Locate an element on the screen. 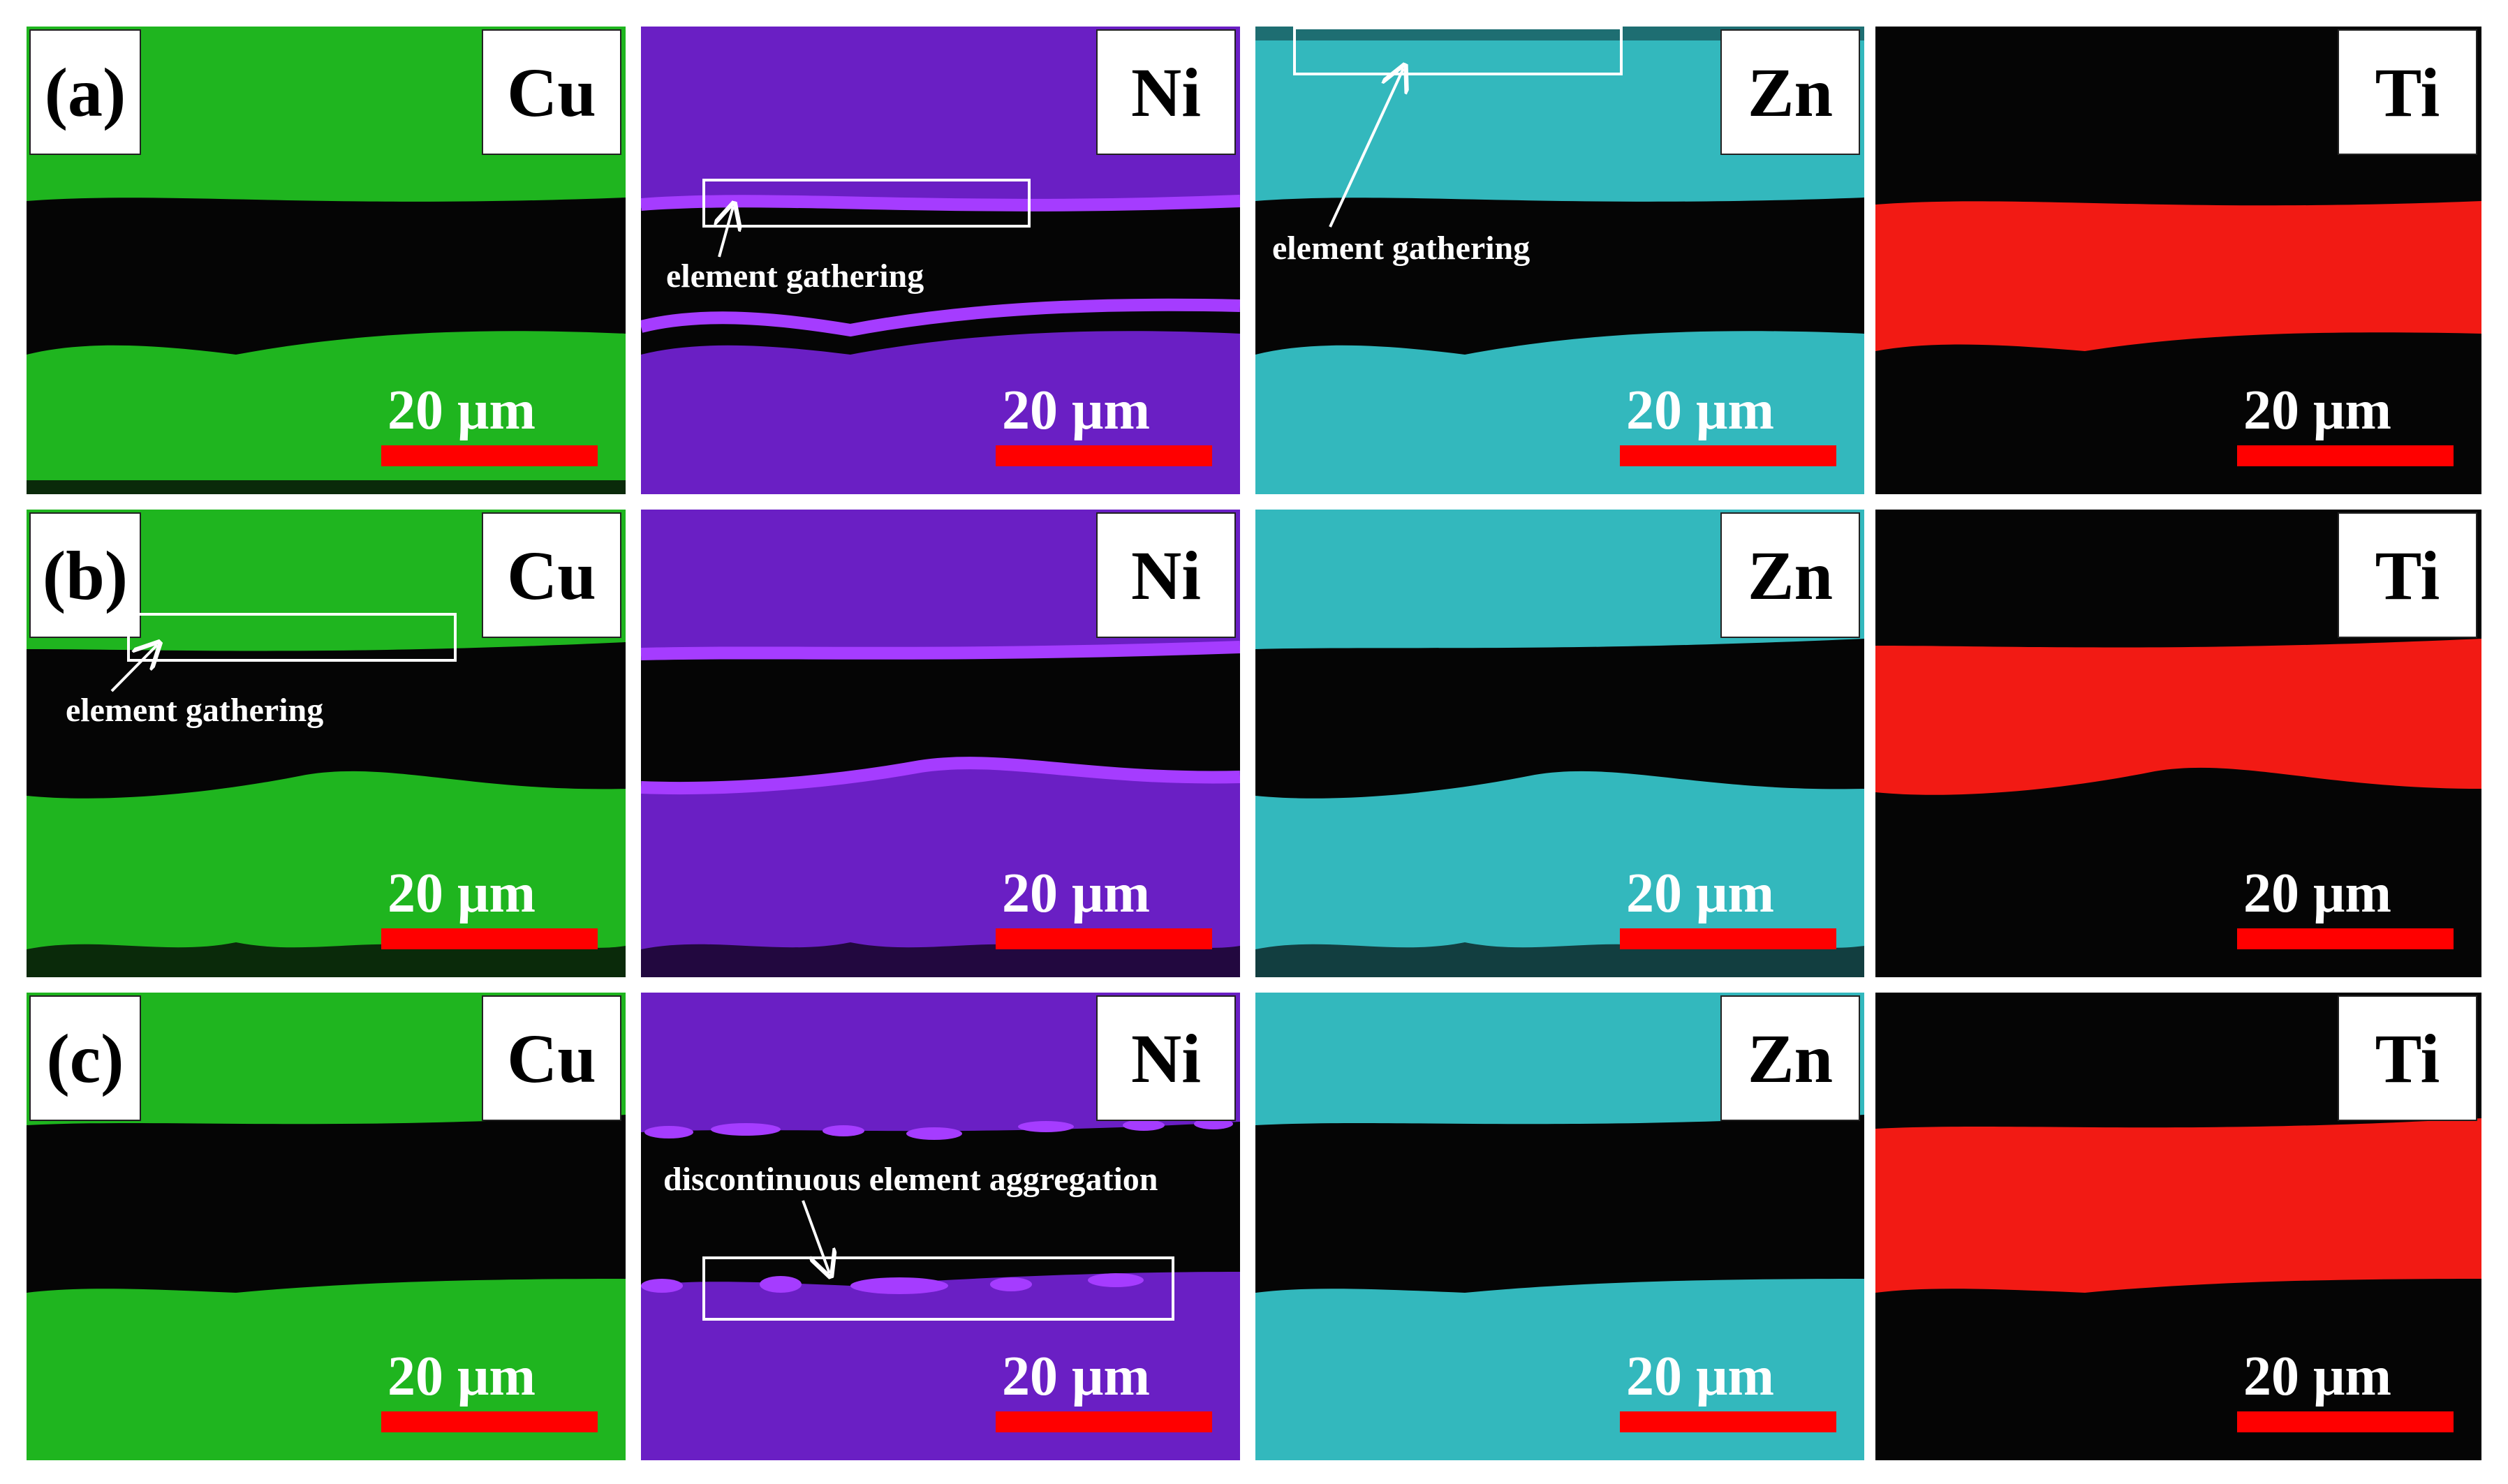 The height and width of the screenshot is (1484, 2508). panel-c-cu: (c) Cu 20 μm is located at coordinates (326, 1226).